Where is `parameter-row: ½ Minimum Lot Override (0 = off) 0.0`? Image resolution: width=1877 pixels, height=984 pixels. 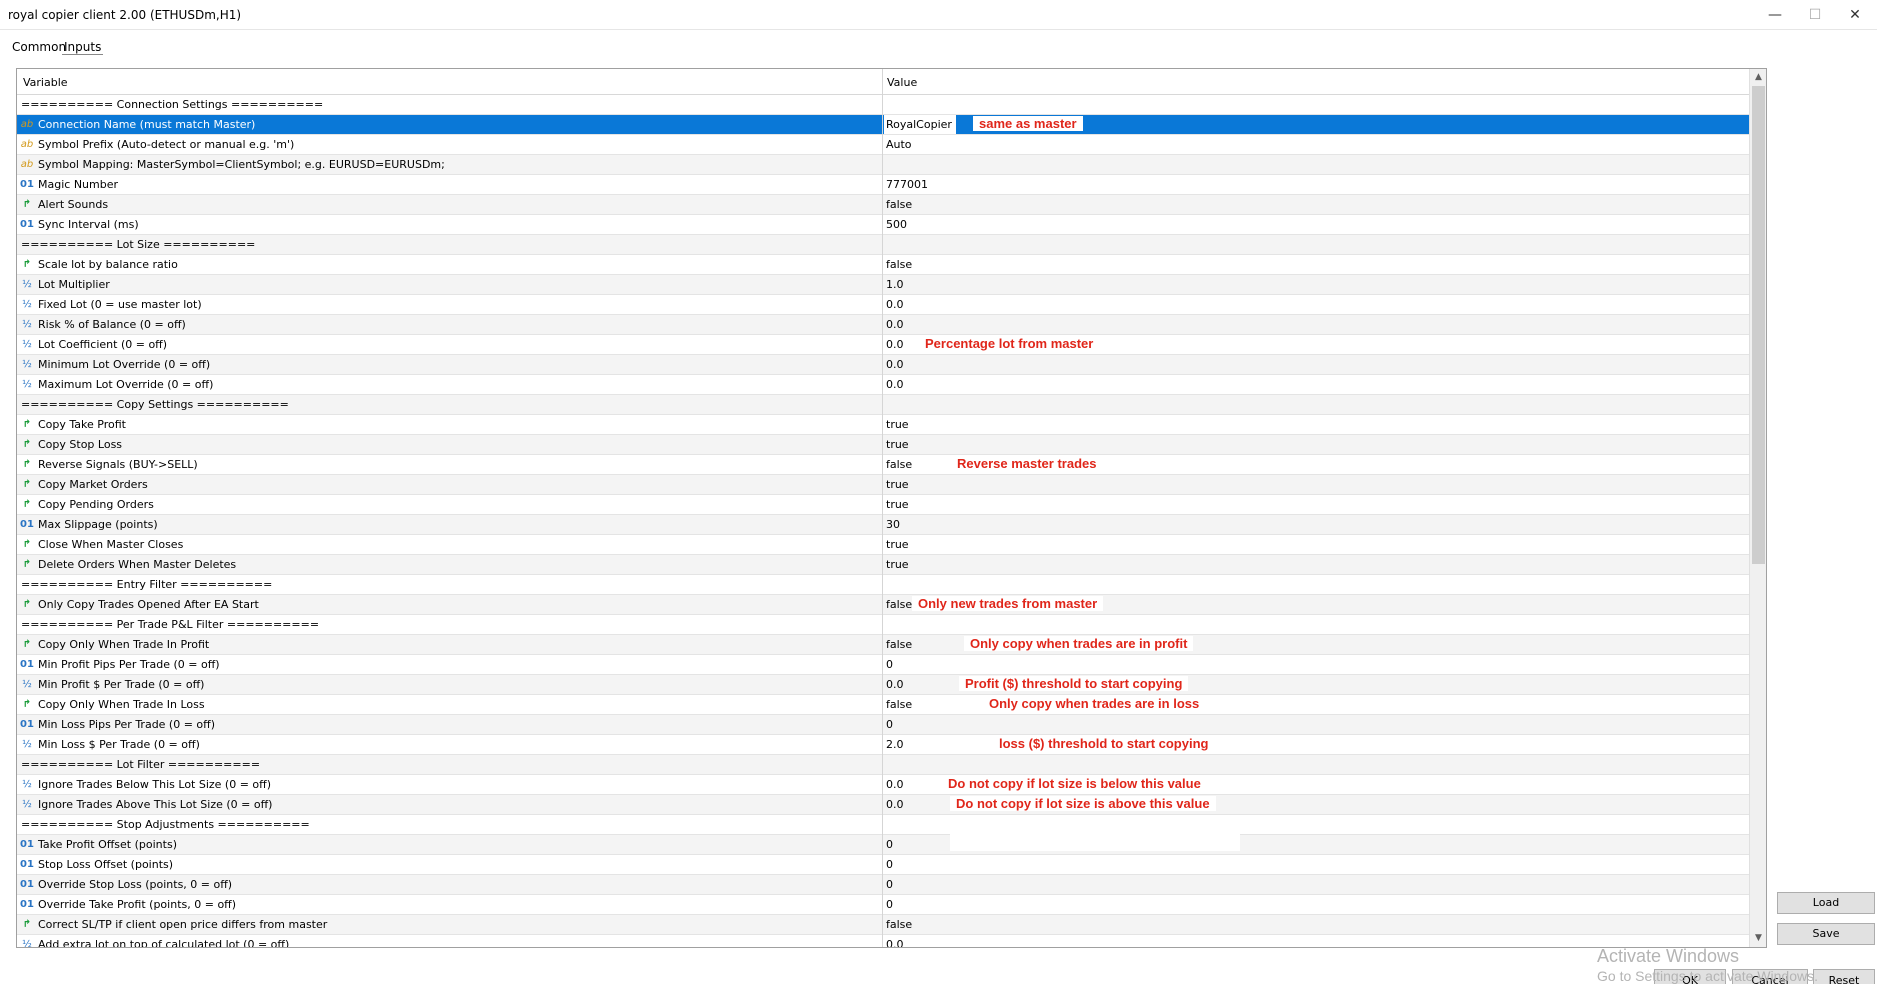 parameter-row: ½ Minimum Lot Override (0 = off) 0.0 is located at coordinates (883, 365).